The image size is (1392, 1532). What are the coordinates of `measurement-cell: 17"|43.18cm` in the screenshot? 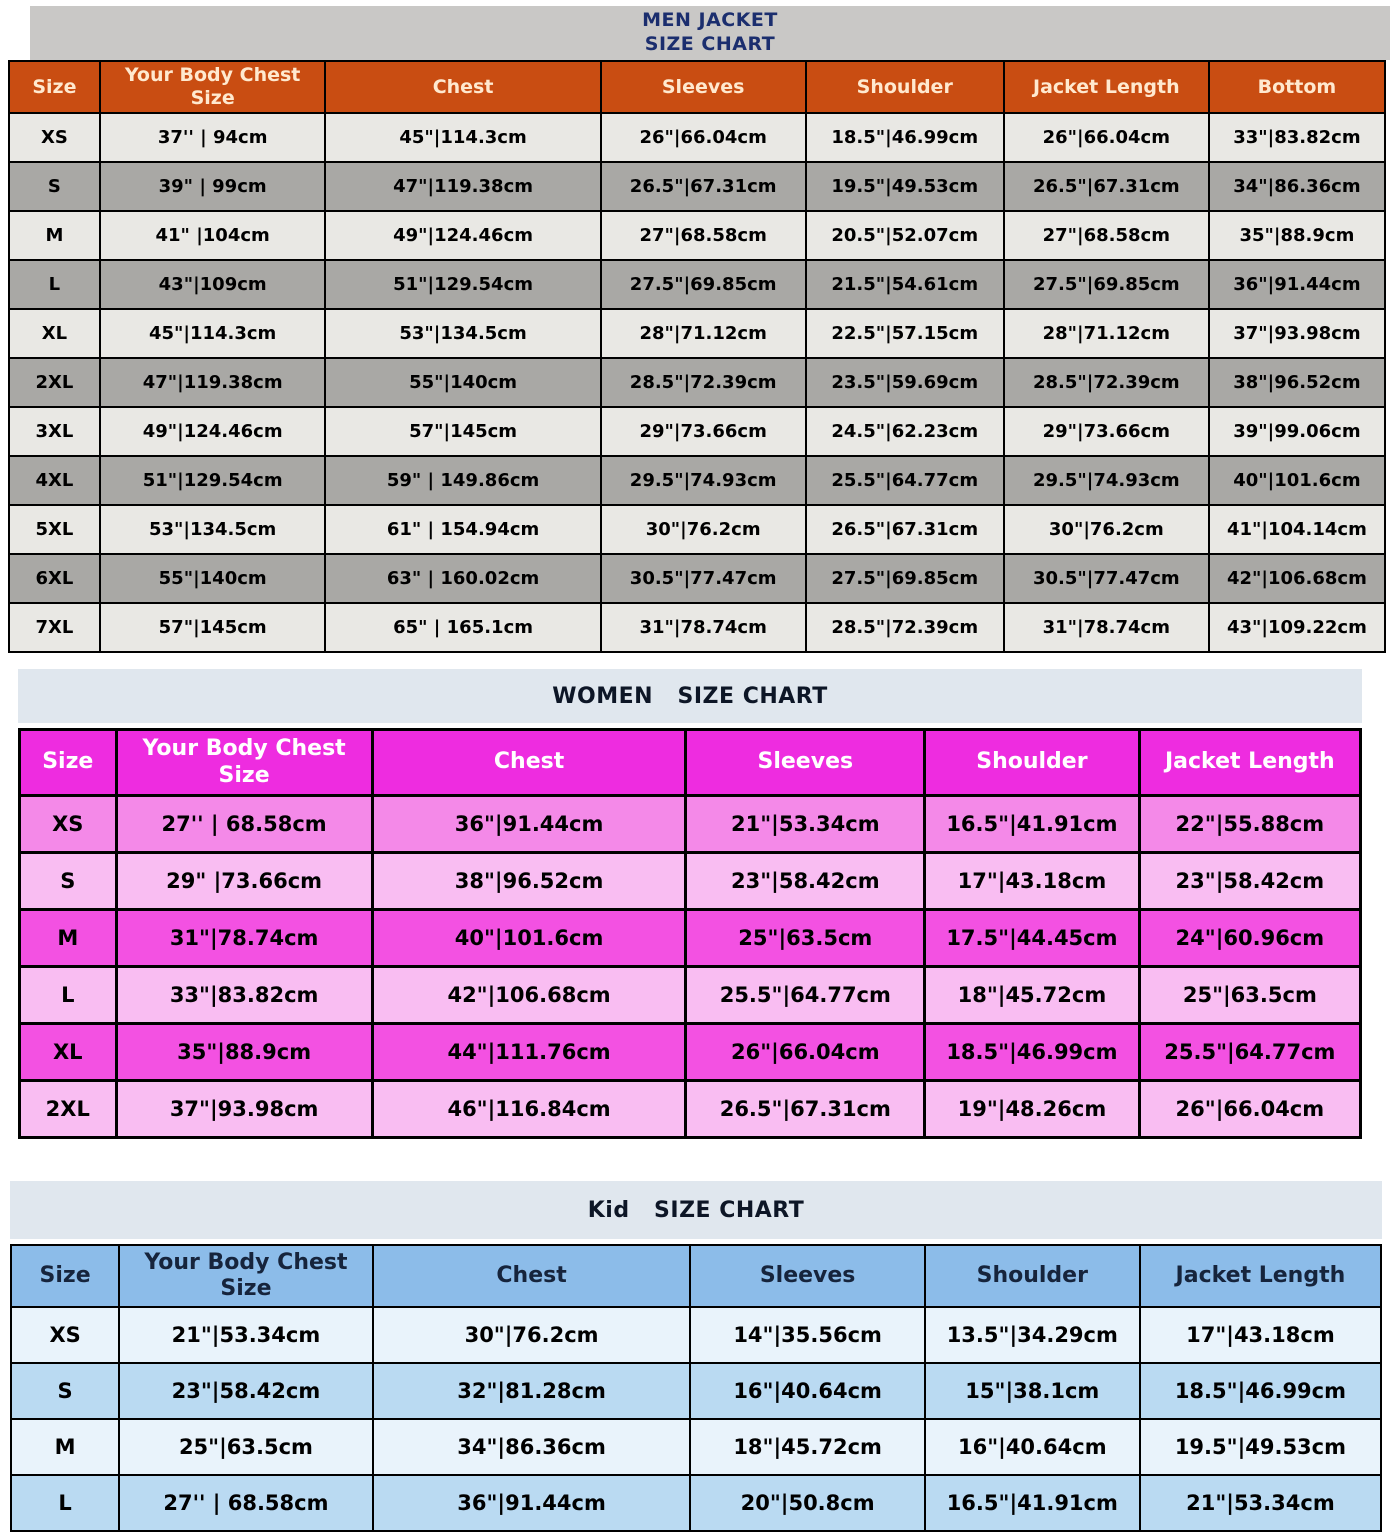 It's located at (1260, 1335).